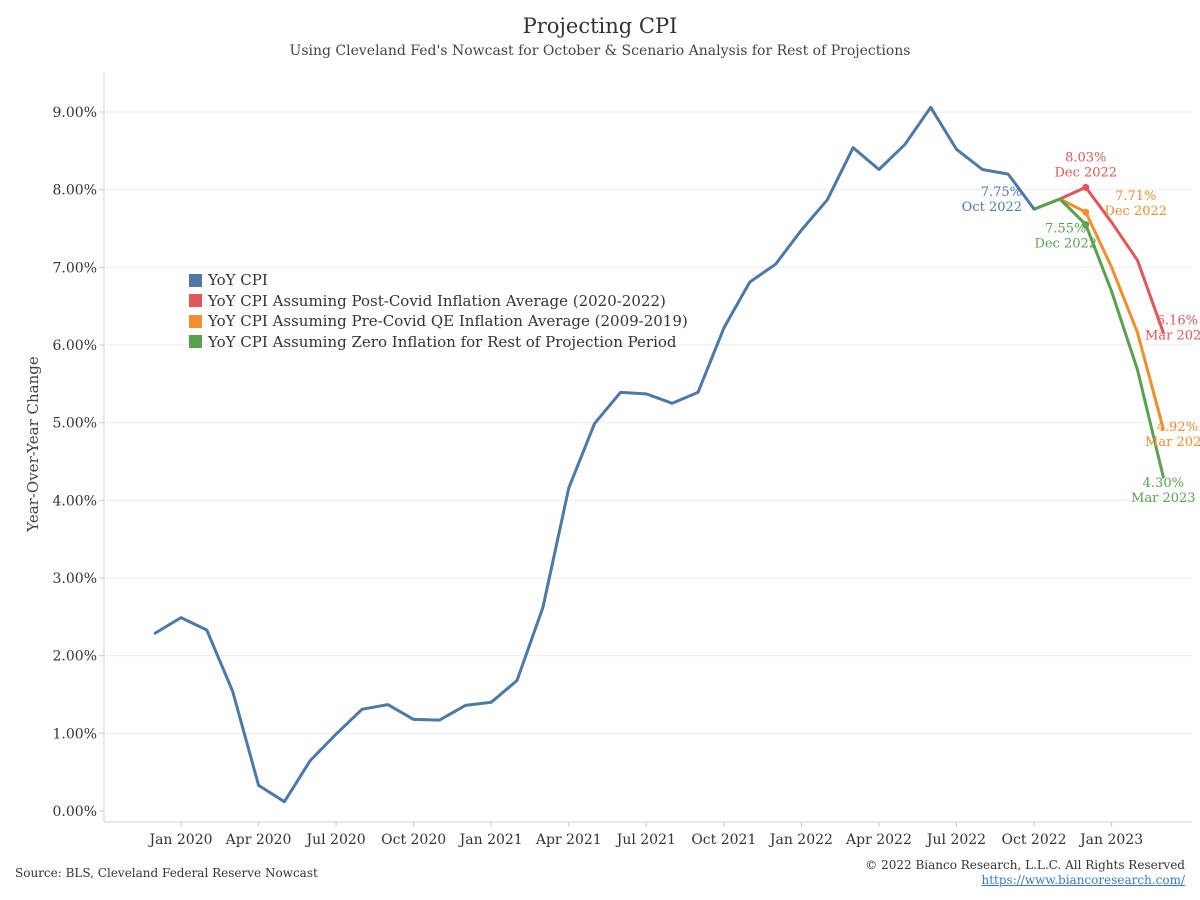 This screenshot has width=1200, height=900. I want to click on pre-covid-mar-annotation-value: 4.92%, so click(1177, 427).